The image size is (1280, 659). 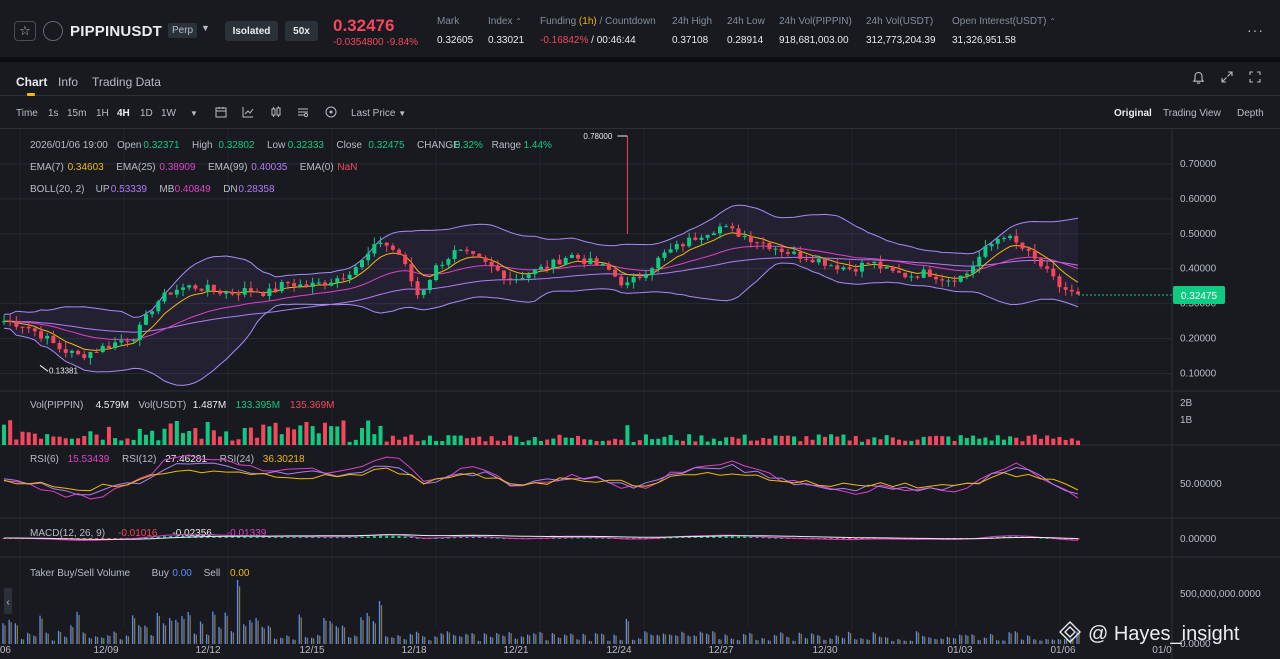 I want to click on tab-info: Info, so click(x=68, y=82).